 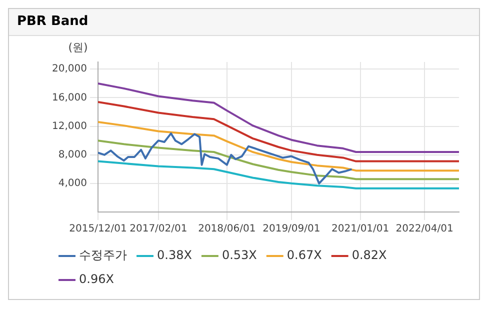 What do you see at coordinates (72, 184) in the screenshot?
I see `y-tick-label: 4,000` at bounding box center [72, 184].